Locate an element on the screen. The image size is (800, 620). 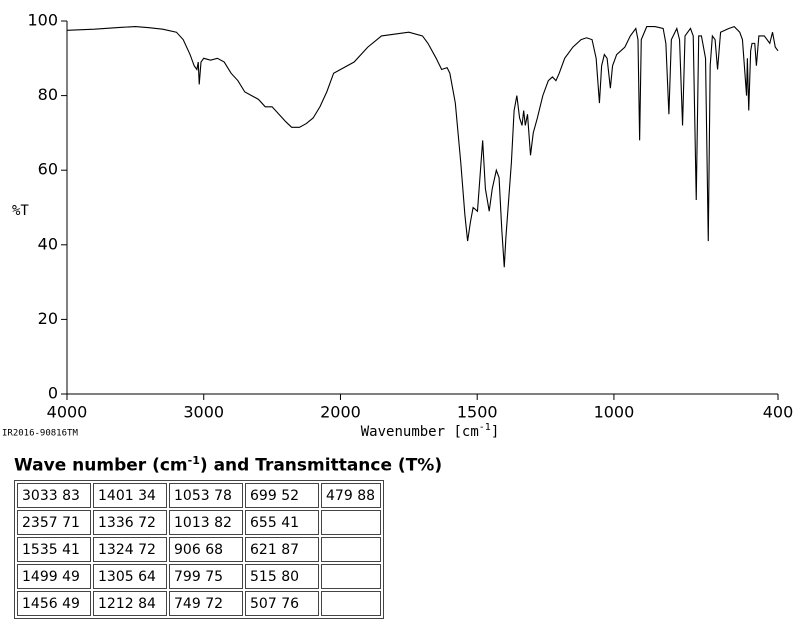
x-tick-label: 1500 is located at coordinates (477, 412).